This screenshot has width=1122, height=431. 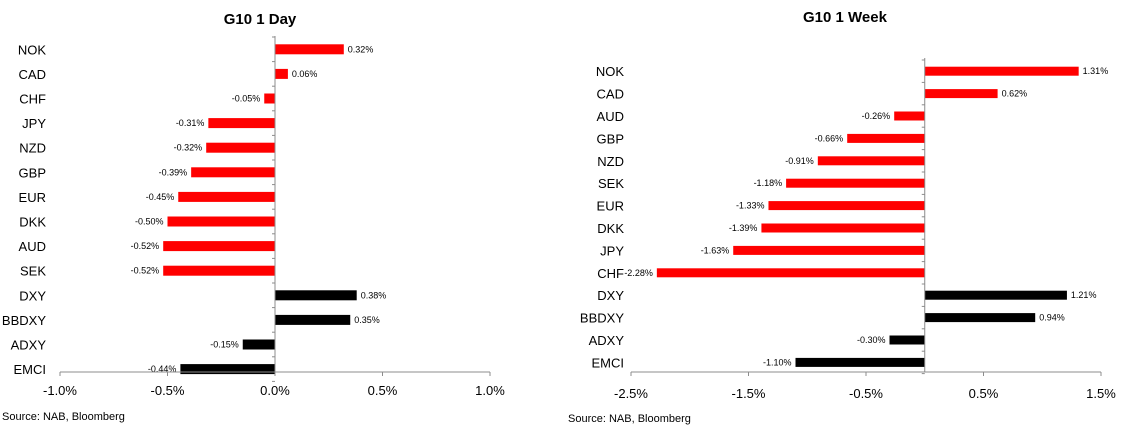 What do you see at coordinates (638, 273) in the screenshot?
I see `data-label-chf: -2.28%` at bounding box center [638, 273].